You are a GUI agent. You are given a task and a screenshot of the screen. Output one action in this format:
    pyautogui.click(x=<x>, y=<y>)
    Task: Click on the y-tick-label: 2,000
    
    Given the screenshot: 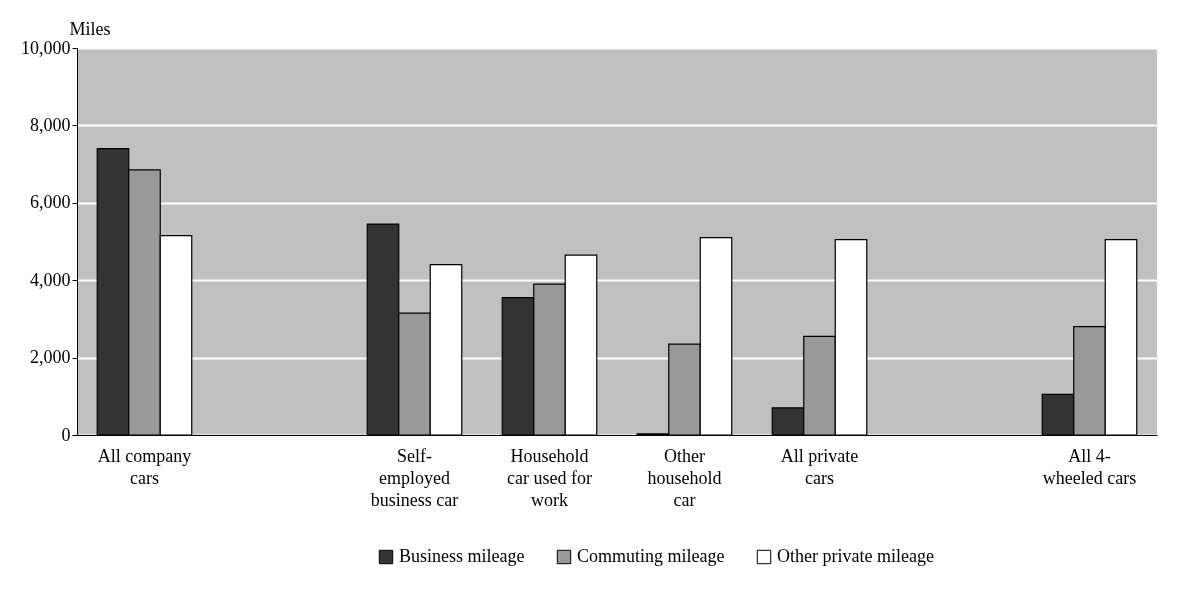 What is the action you would take?
    pyautogui.click(x=50, y=357)
    